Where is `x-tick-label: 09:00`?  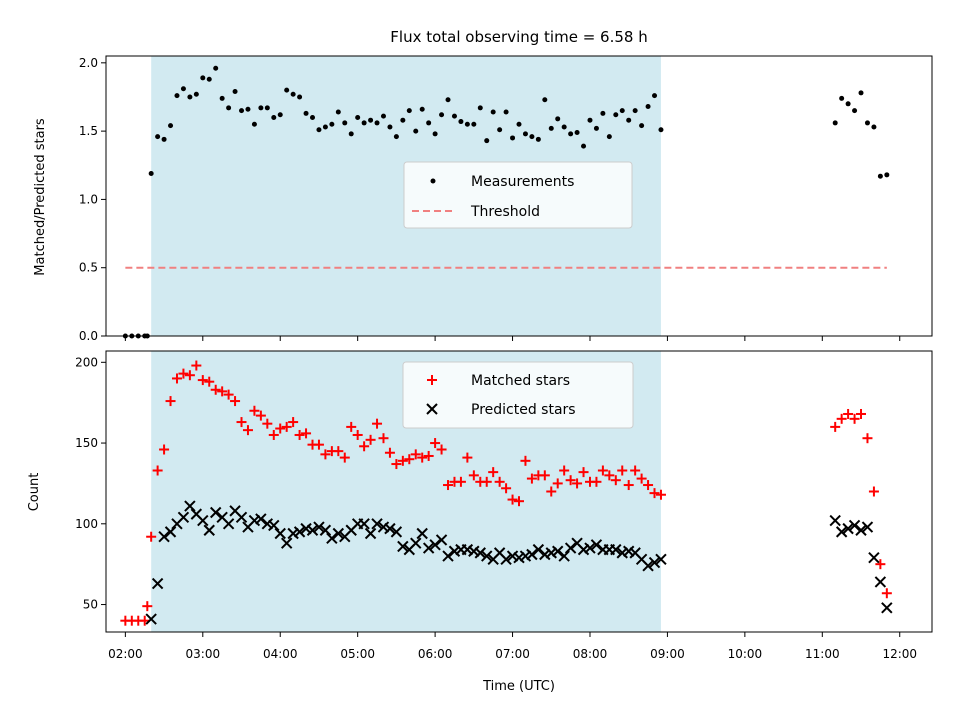 x-tick-label: 09:00 is located at coordinates (667, 654).